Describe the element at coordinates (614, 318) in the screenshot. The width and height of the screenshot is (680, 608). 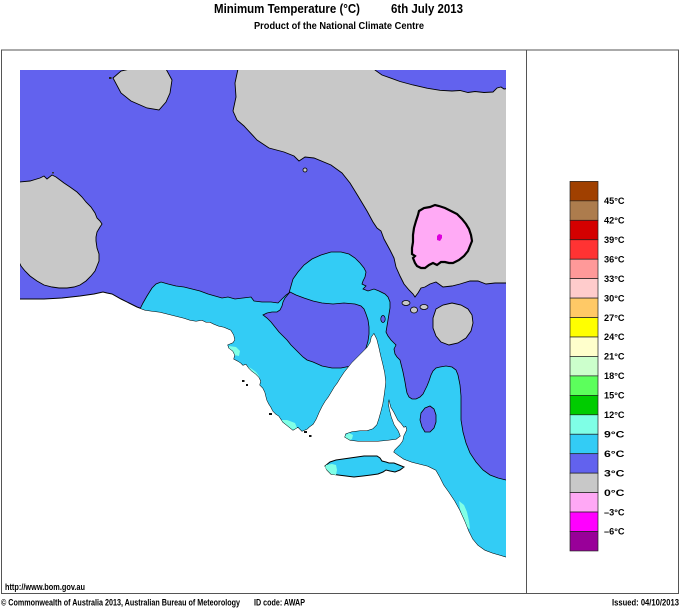
I see `svg-text: 27°C` at that location.